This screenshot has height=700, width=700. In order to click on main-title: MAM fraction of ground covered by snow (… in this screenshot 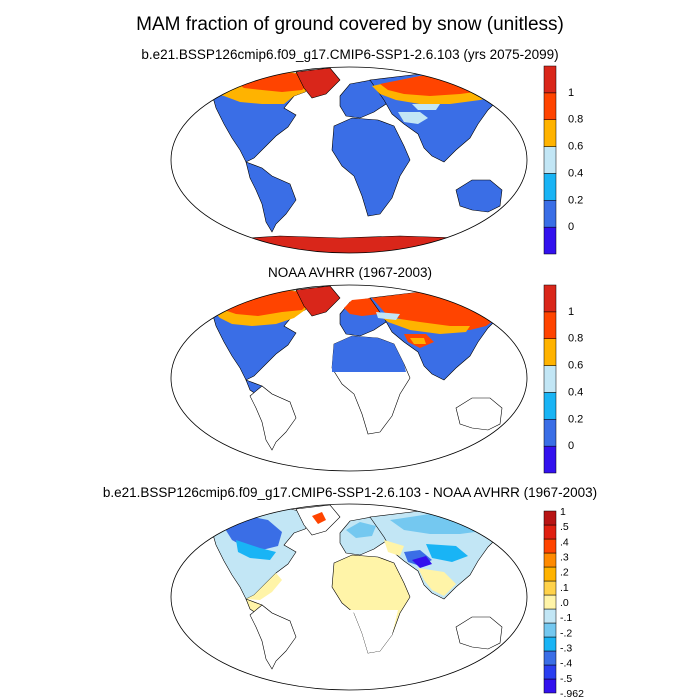, I will do `click(350, 24)`.